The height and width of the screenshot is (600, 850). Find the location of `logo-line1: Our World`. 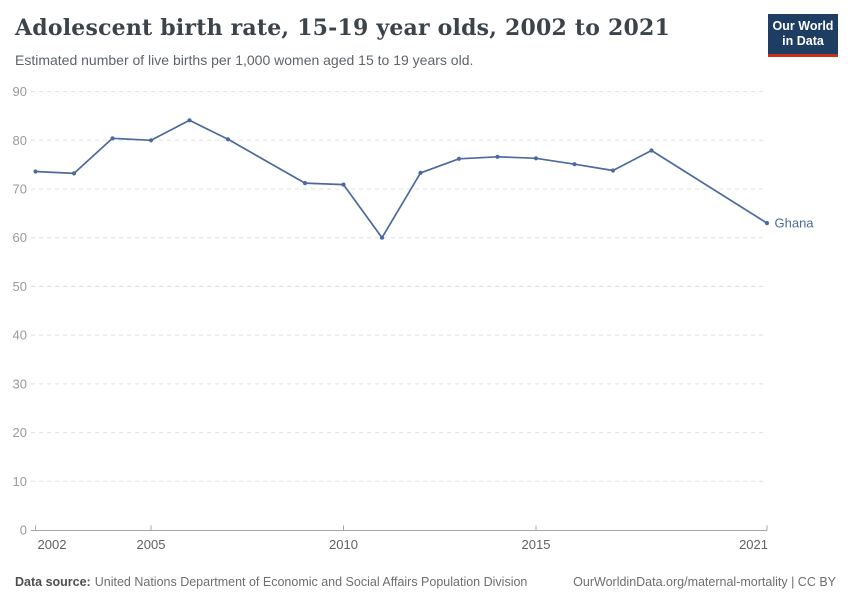

logo-line1: Our World is located at coordinates (803, 26).